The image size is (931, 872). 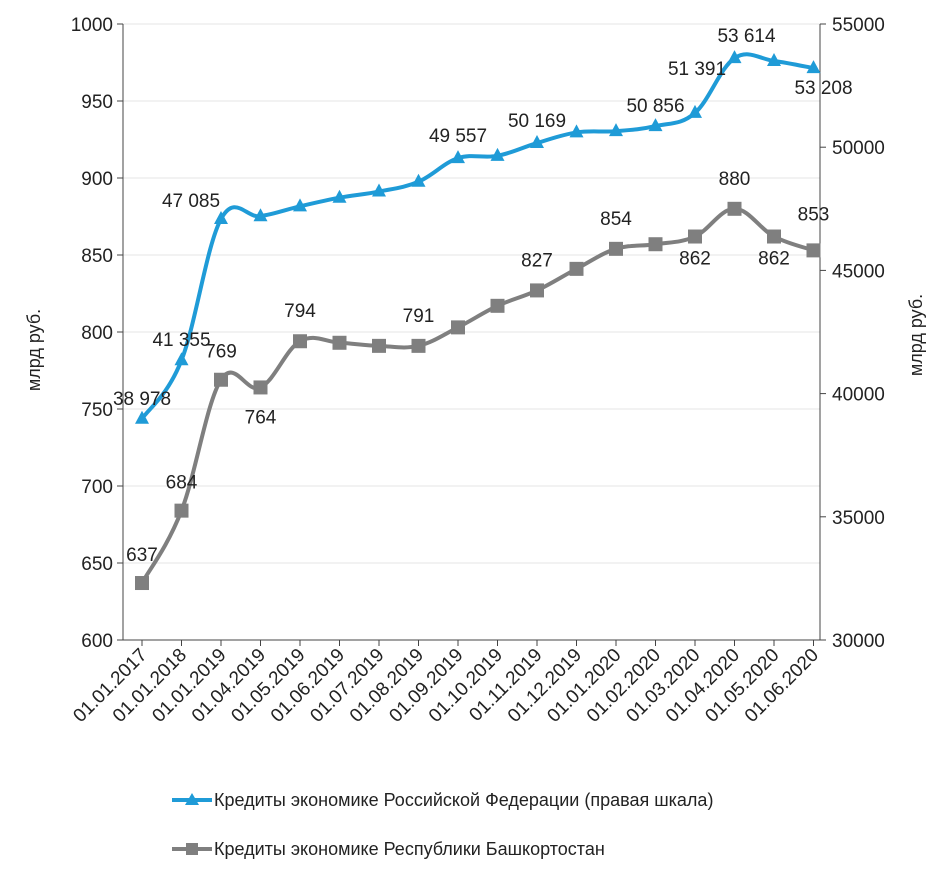 What do you see at coordinates (655, 106) in the screenshot?
I see `series-0-data-label: 50 856` at bounding box center [655, 106].